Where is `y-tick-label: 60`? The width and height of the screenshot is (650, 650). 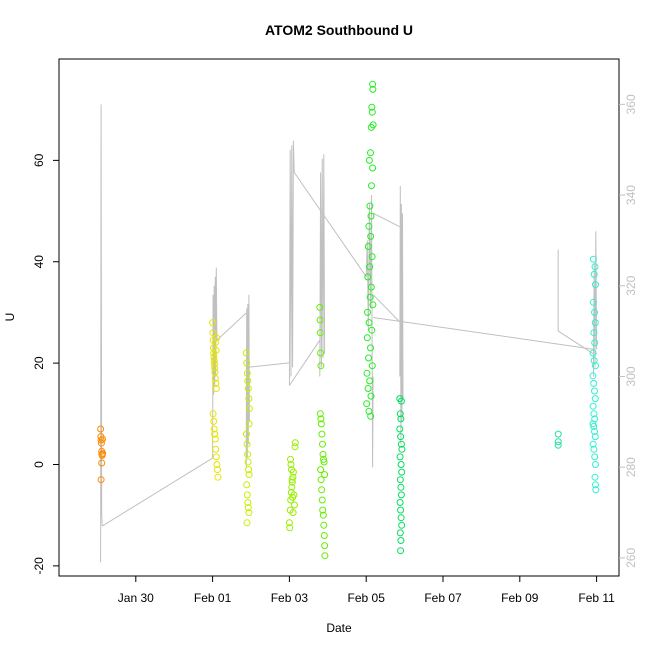
y-tick-label: 60 is located at coordinates (39, 160).